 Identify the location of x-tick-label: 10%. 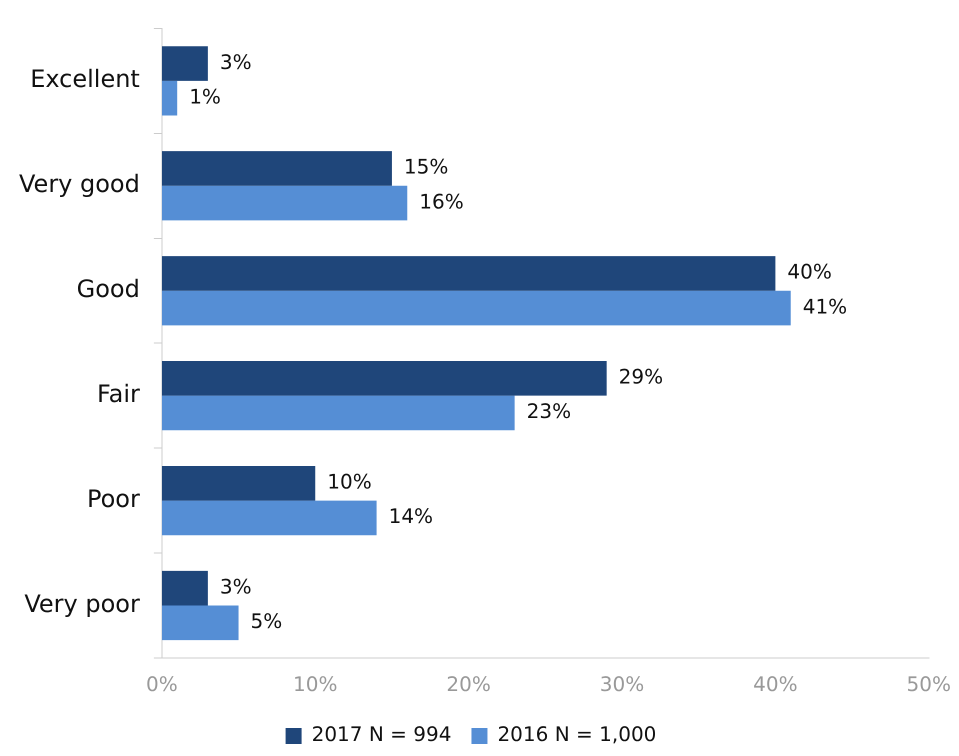
(315, 684).